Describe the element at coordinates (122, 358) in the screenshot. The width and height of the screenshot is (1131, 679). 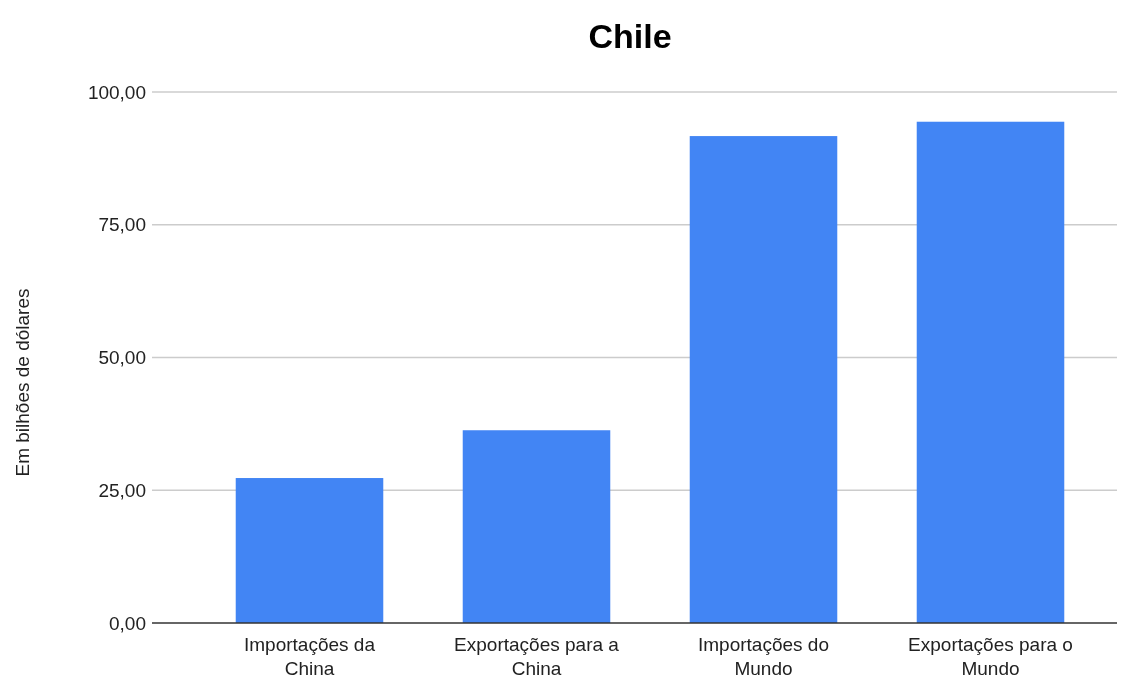
I see `y-tick-label: 50,00` at that location.